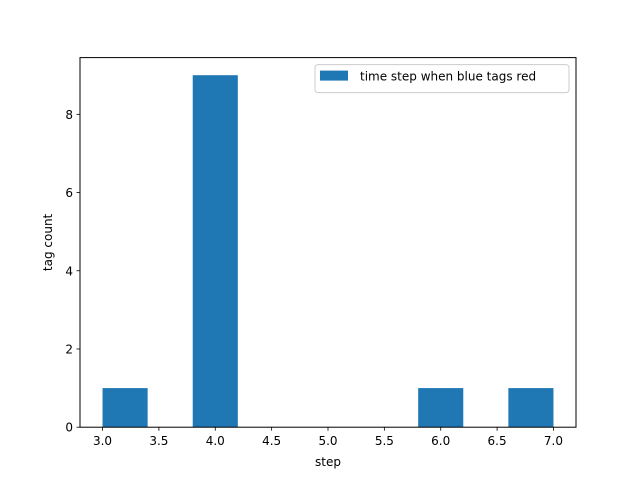 The width and height of the screenshot is (640, 480). I want to click on y-tick-label: 4, so click(69, 271).